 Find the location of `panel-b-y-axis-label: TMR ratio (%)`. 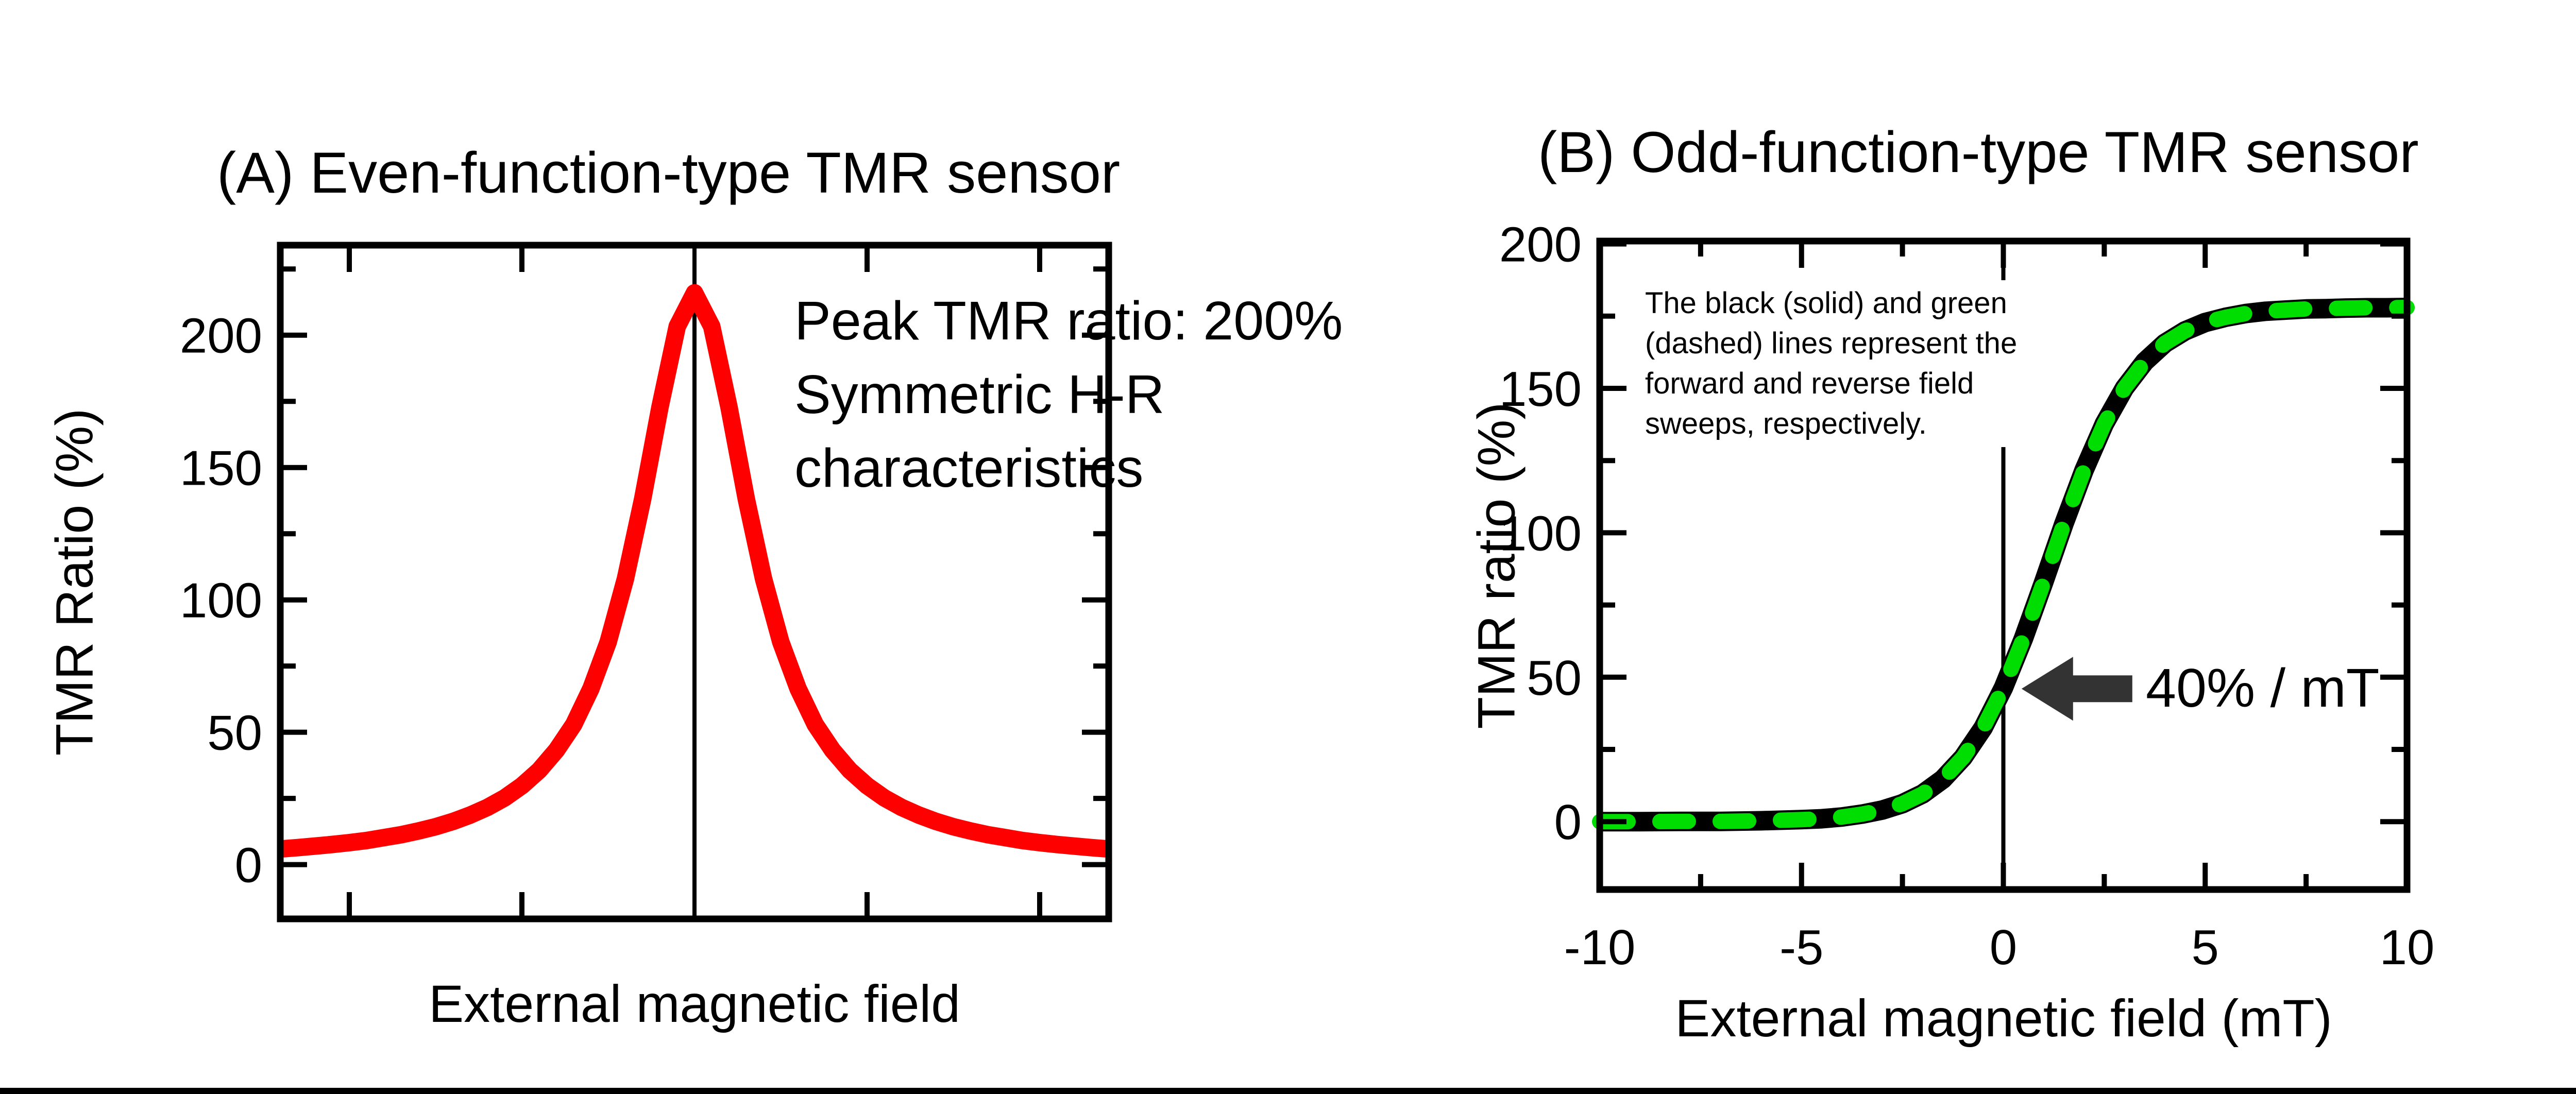

panel-b-y-axis-label: TMR ratio (%) is located at coordinates (1496, 566).